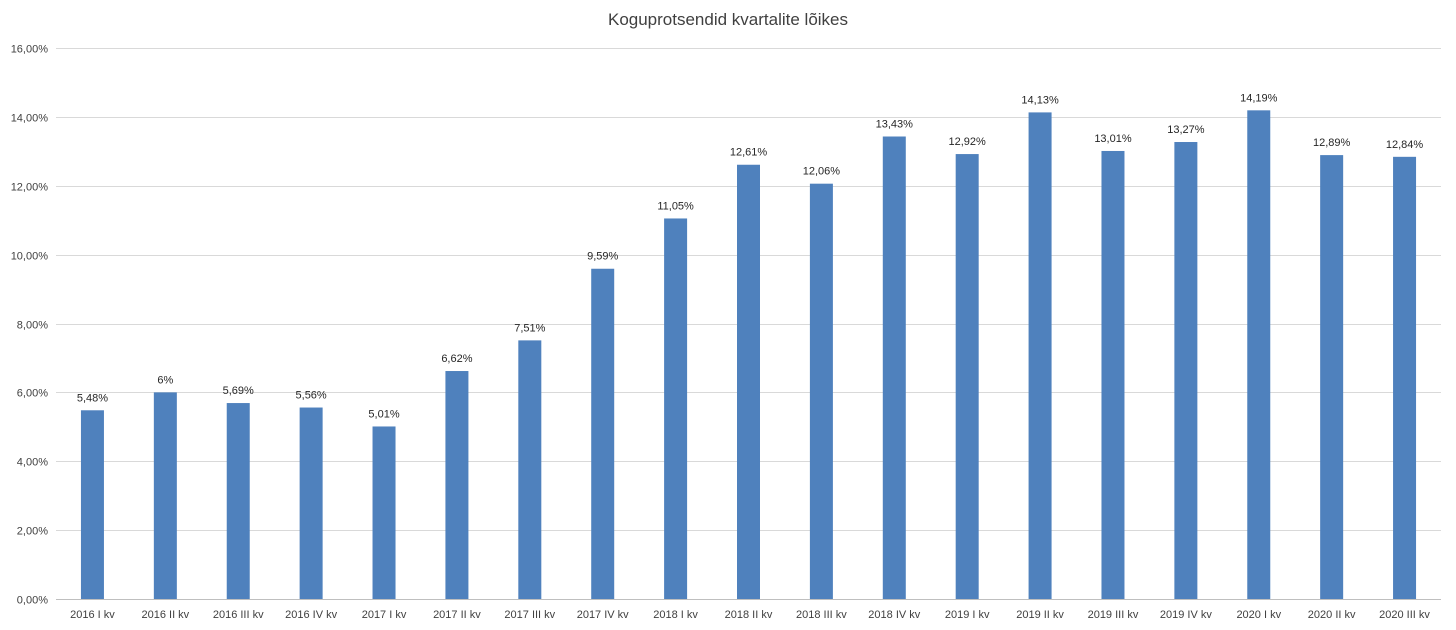 The image size is (1456, 630). Describe the element at coordinates (1113, 615) in the screenshot. I see `x-tick-label: 2019 III kv` at that location.